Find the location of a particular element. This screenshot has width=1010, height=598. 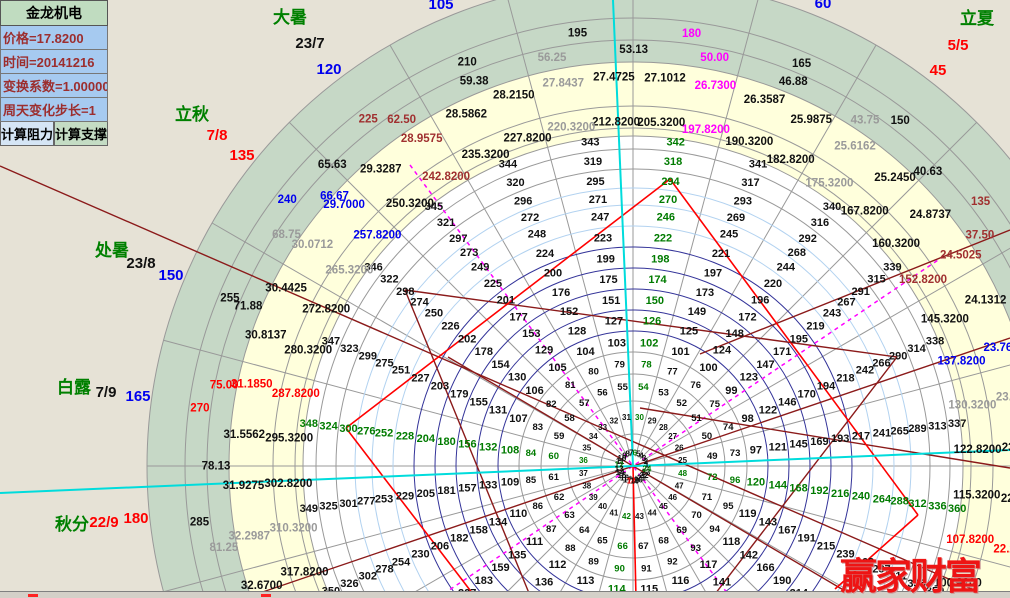

svg-text: 29.3287 is located at coordinates (381, 170).